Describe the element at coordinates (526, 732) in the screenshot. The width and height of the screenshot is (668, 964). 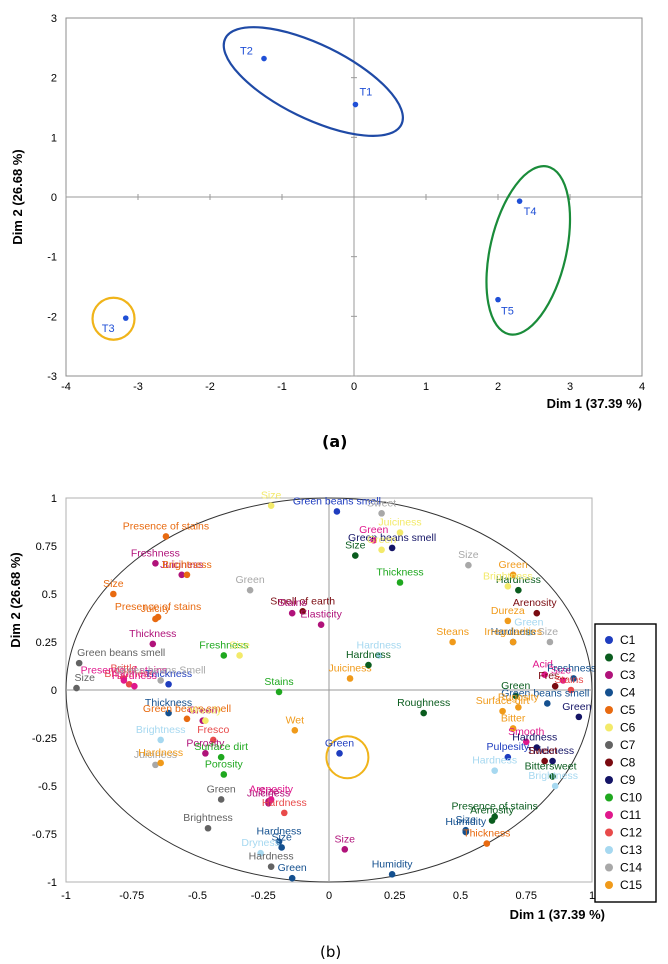
I see `point-label-c11-84: Smooth` at that location.